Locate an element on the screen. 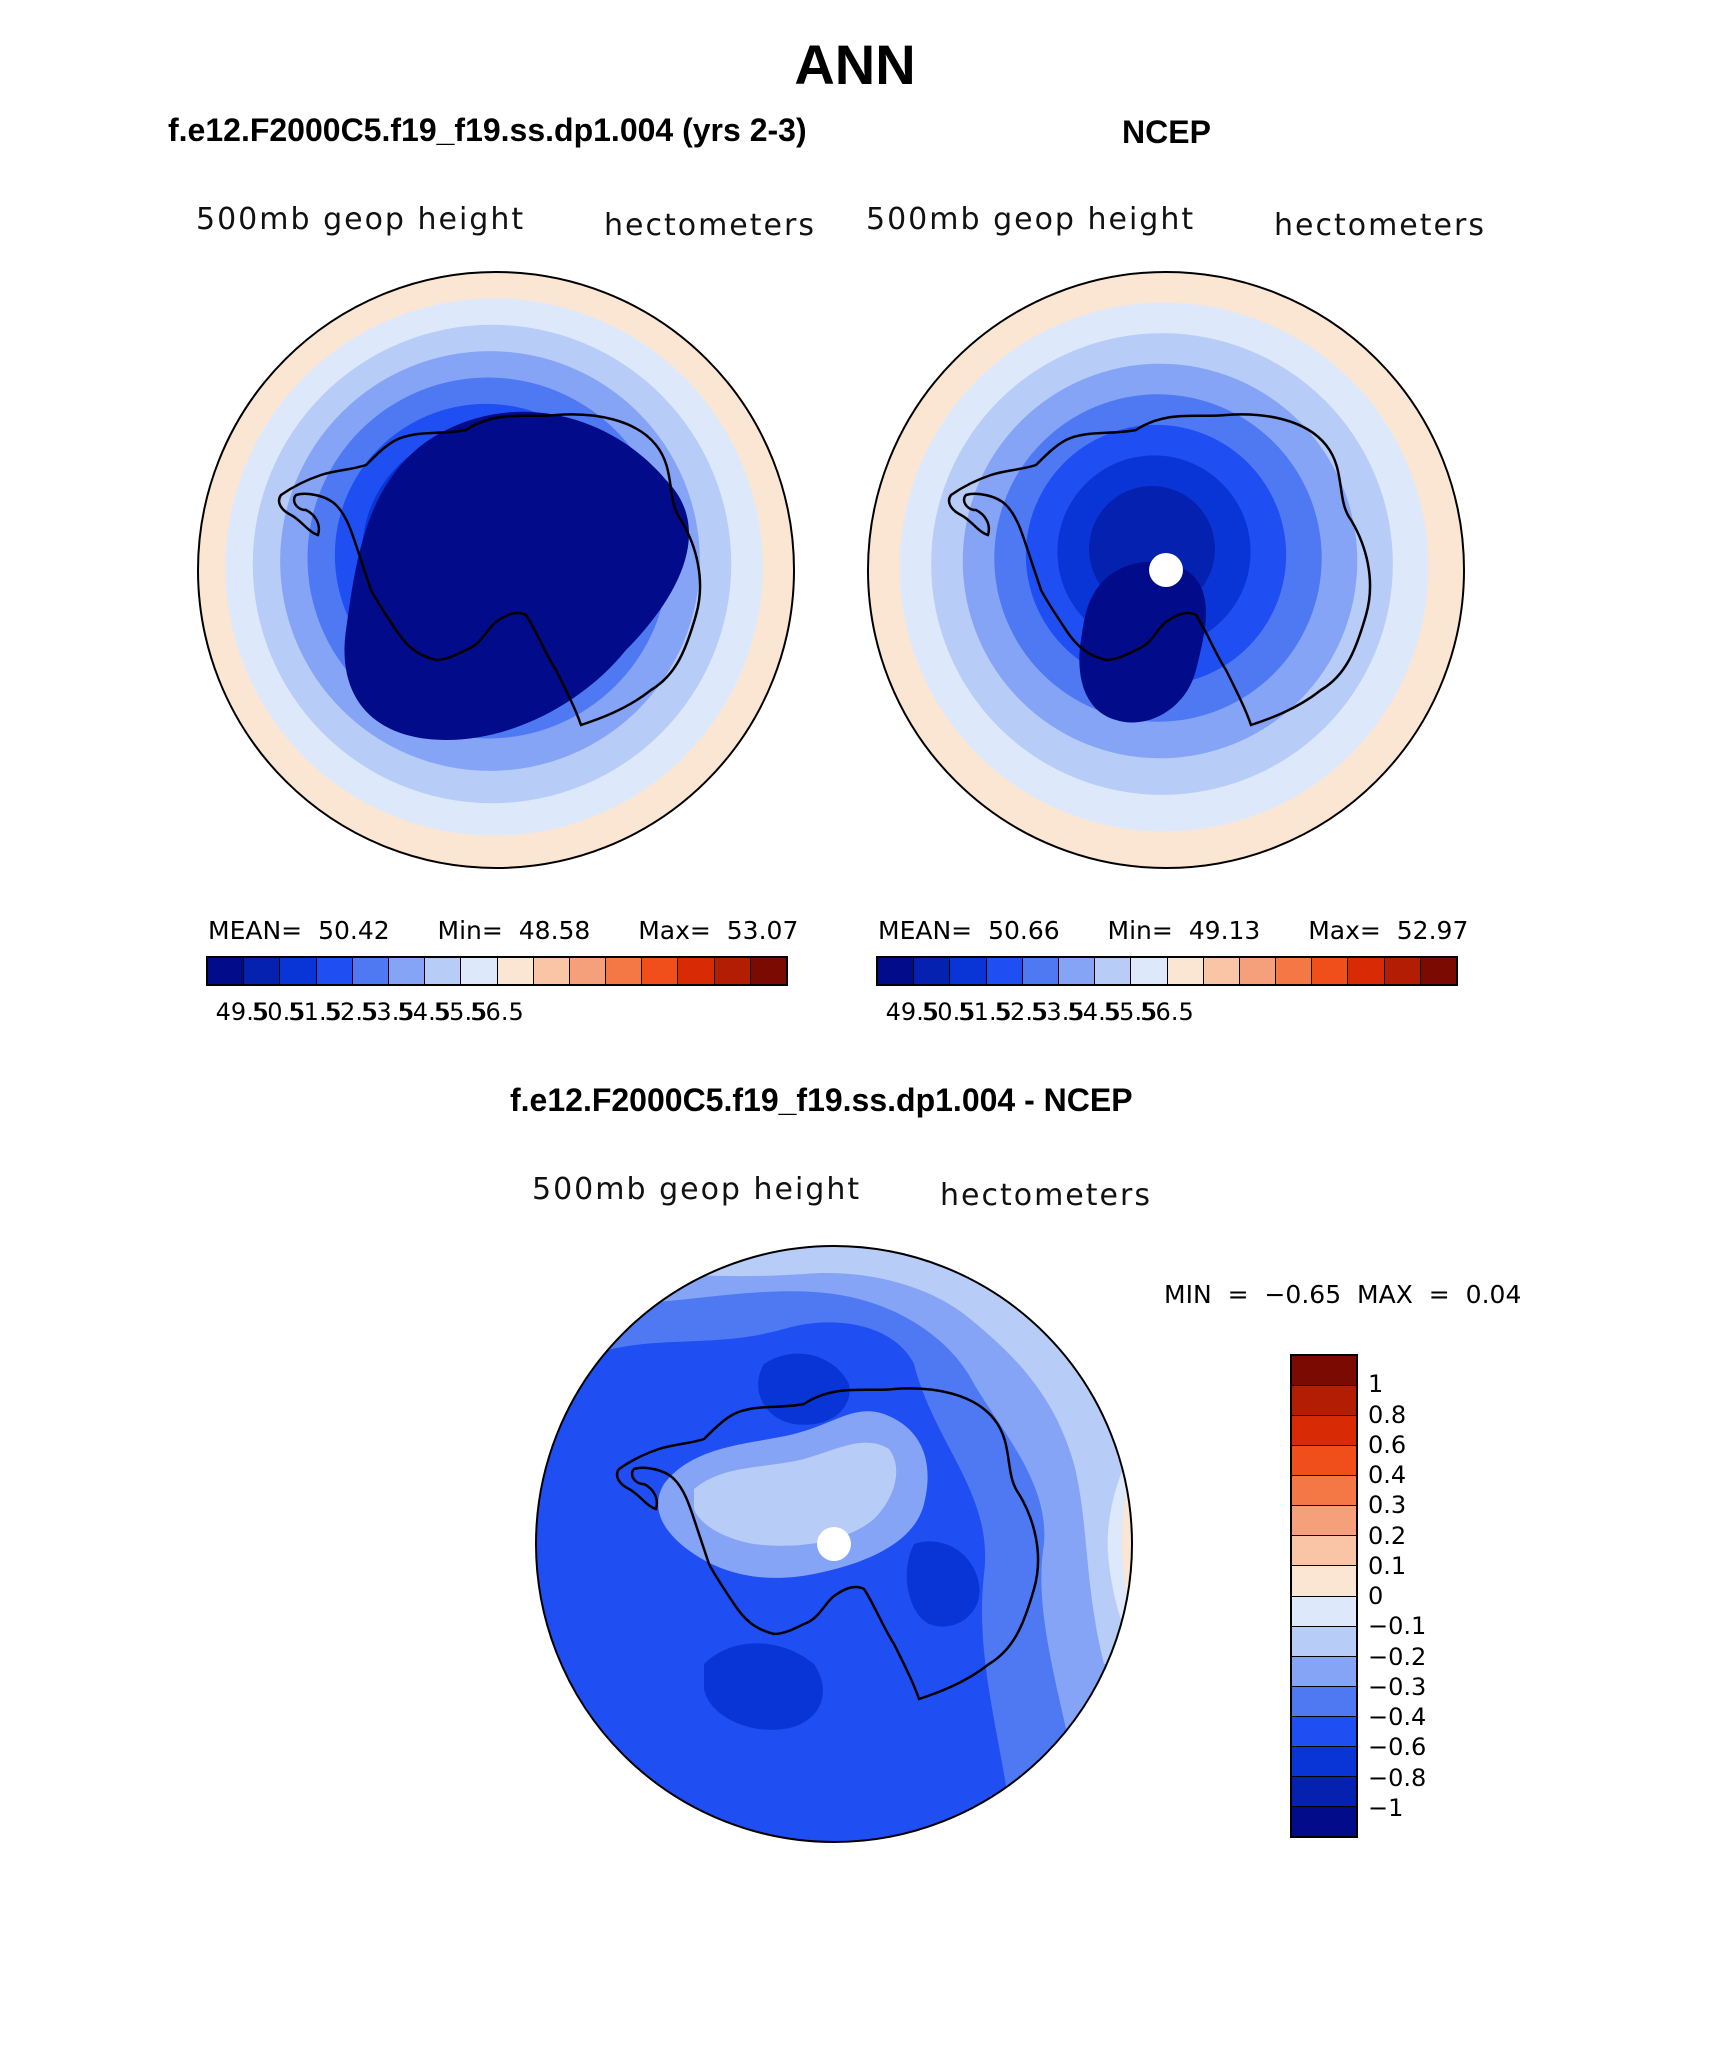 The image size is (1710, 2061). colorbar-tick-label: 0.3 is located at coordinates (1387, 1505).